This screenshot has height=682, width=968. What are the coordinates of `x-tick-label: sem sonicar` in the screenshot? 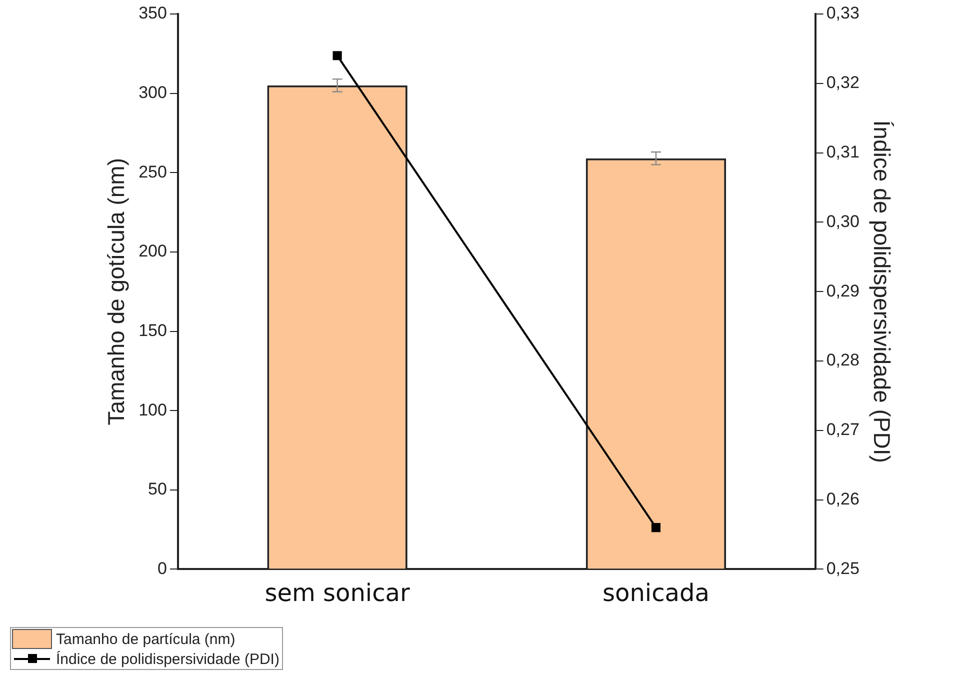 It's located at (337, 592).